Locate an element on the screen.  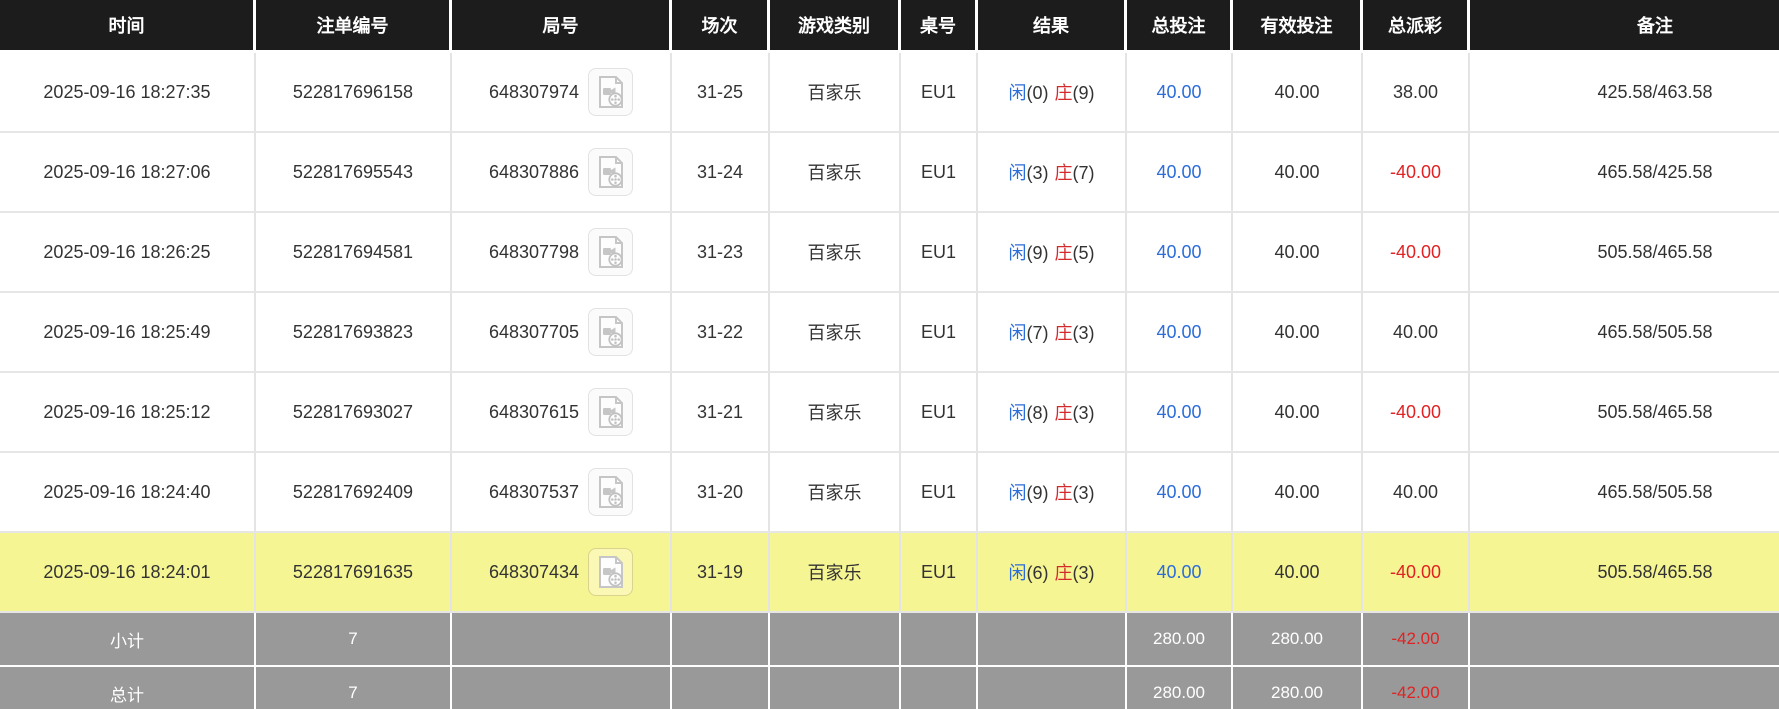
table-summary: 小计 7 280.00 280.00 -42.00 总计 7 is located at coordinates (889, 661).